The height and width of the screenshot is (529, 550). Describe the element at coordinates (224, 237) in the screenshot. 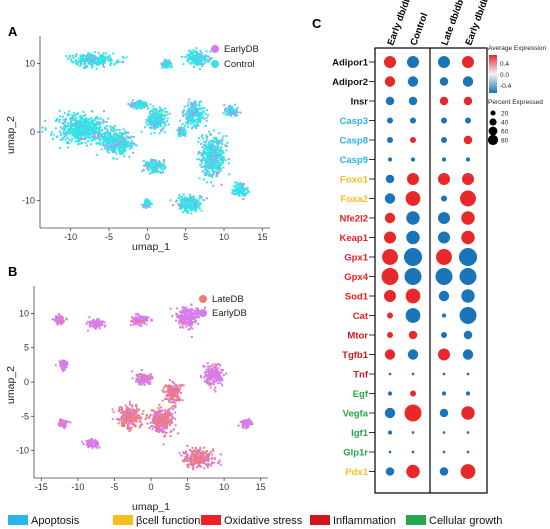

I see `x-tick-label: 10` at that location.